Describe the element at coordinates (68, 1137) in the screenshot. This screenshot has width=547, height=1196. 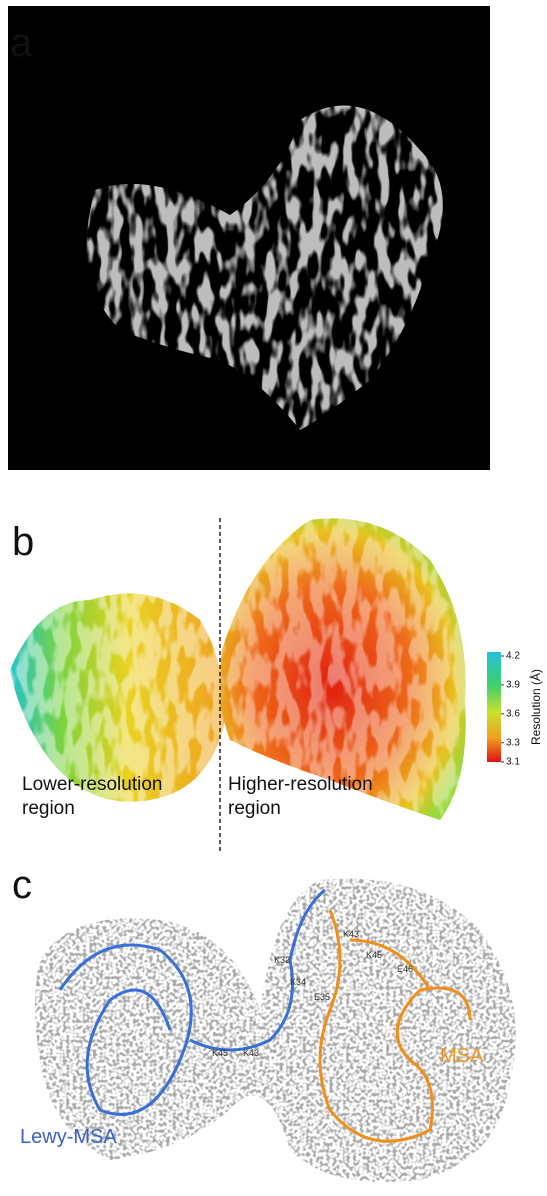
I see `chain-label: Lewy-MSA` at that location.